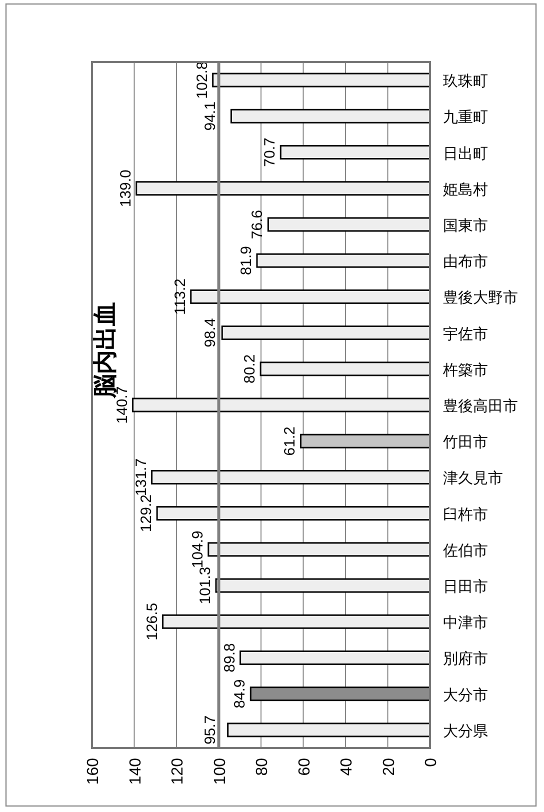  Describe the element at coordinates (389, 767) in the screenshot. I see `x-tick-label: 20` at that location.